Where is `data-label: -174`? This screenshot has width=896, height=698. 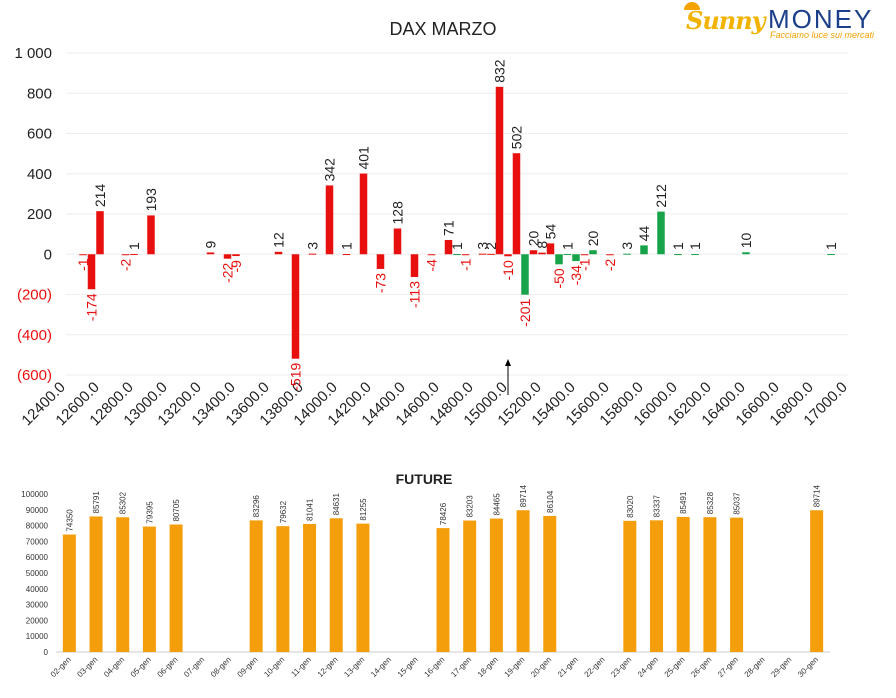
data-label: -174 is located at coordinates (92, 307).